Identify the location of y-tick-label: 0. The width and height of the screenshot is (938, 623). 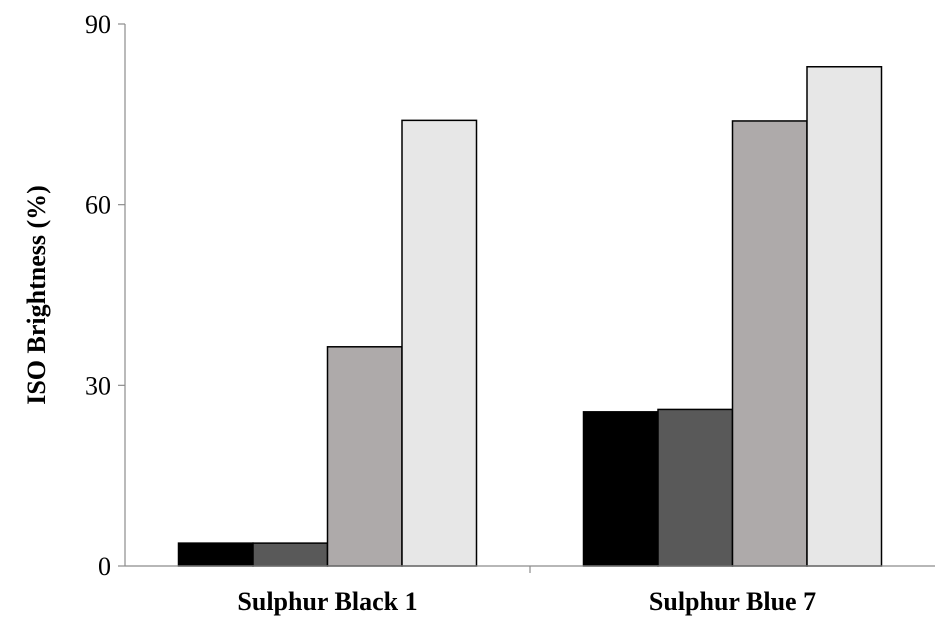
(104, 566).